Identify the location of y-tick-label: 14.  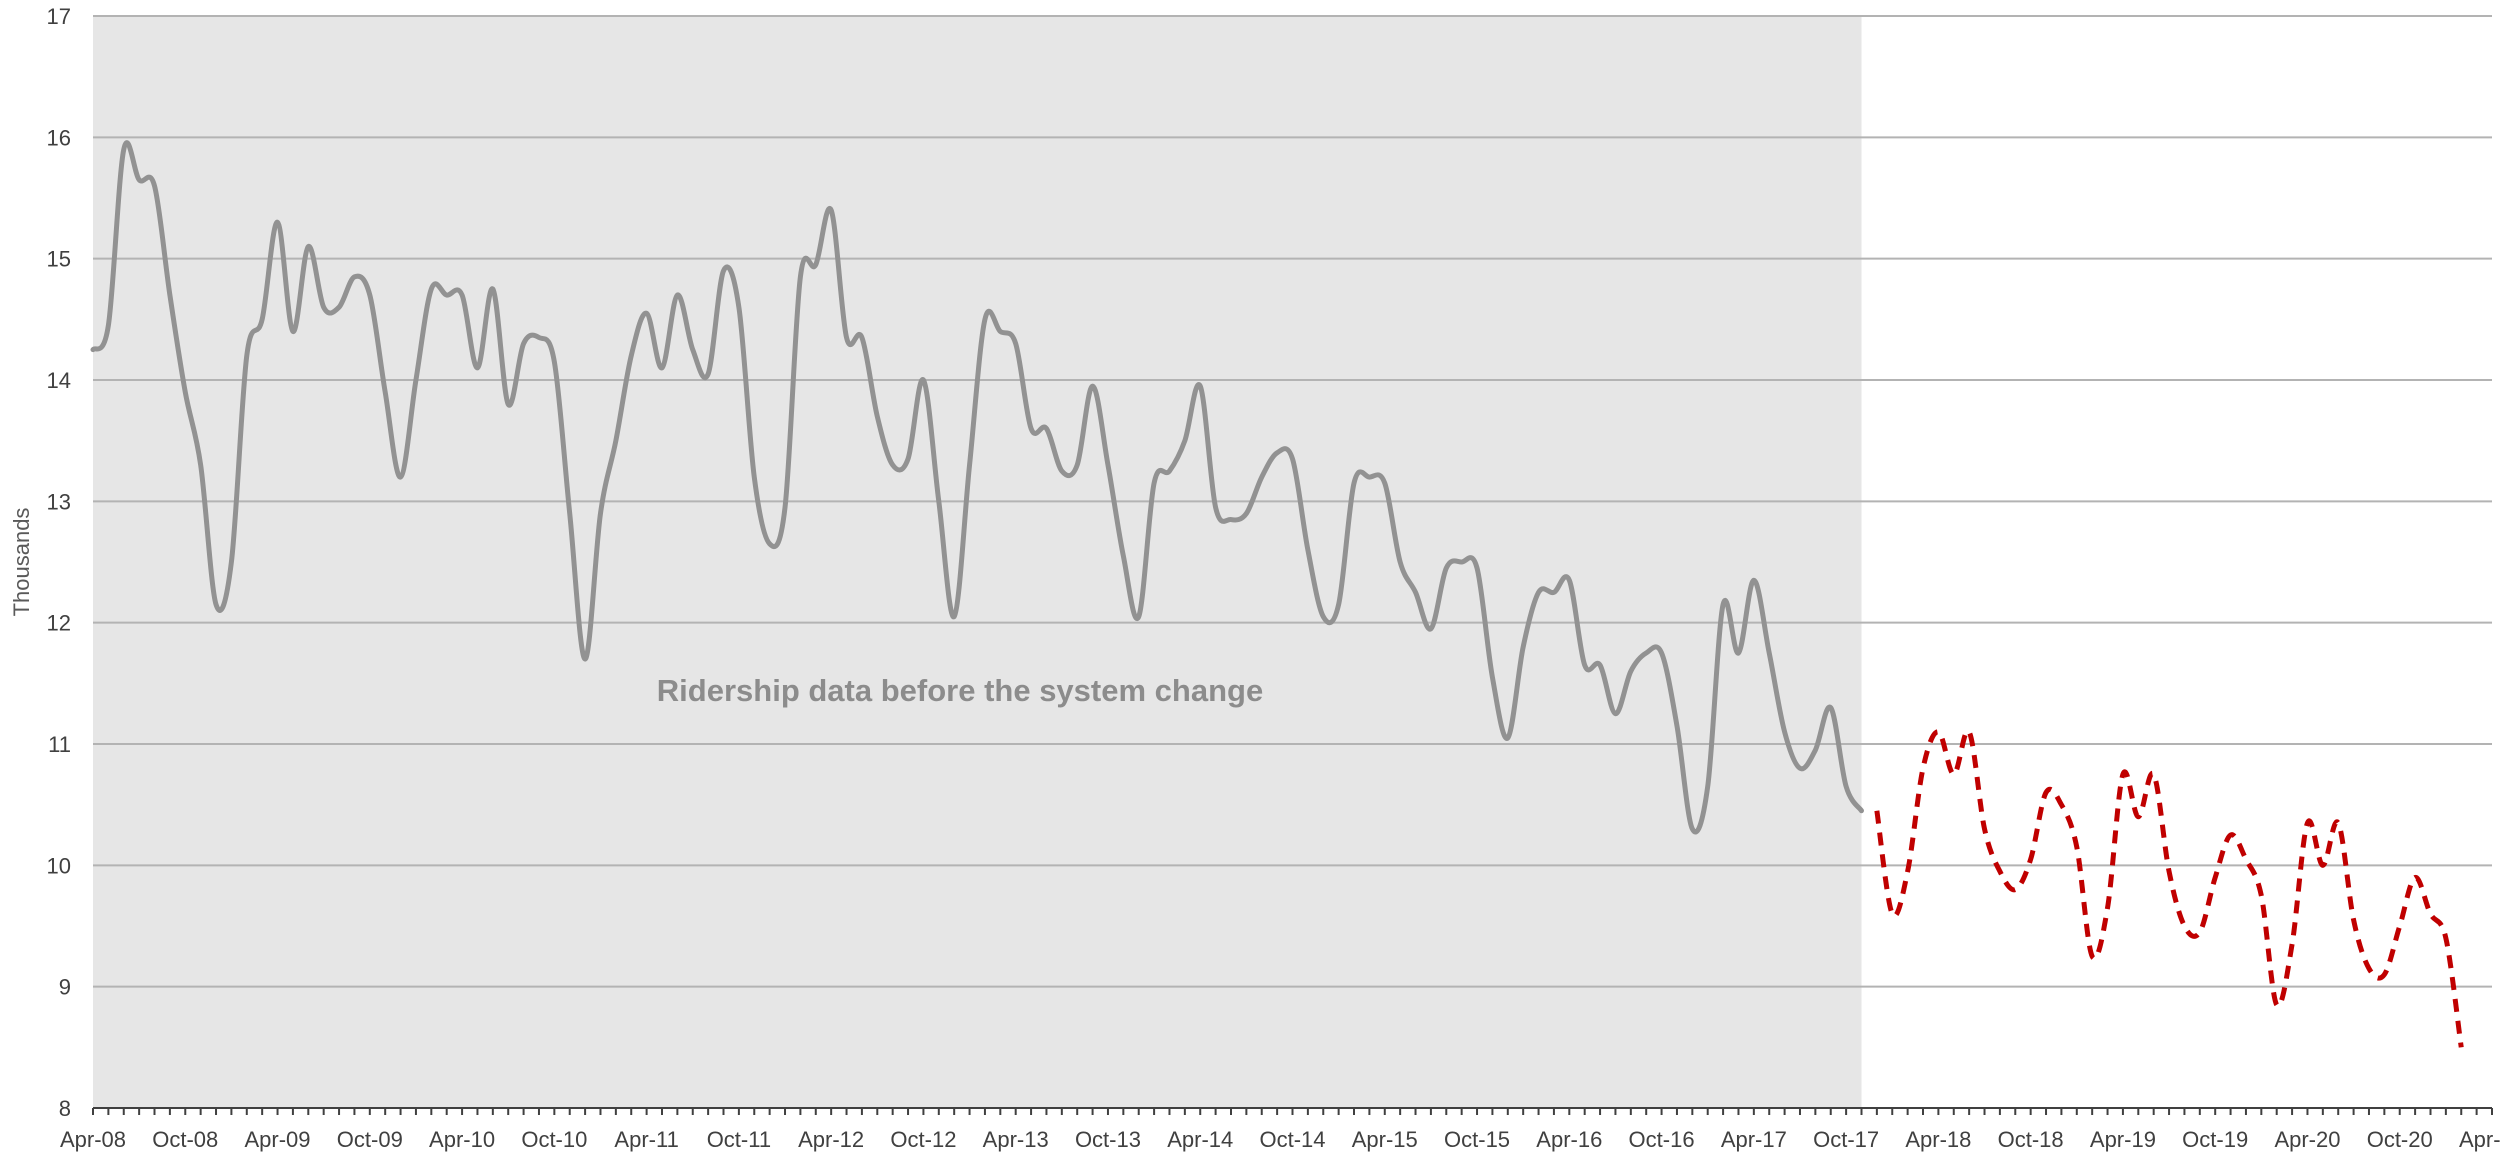
(59, 380).